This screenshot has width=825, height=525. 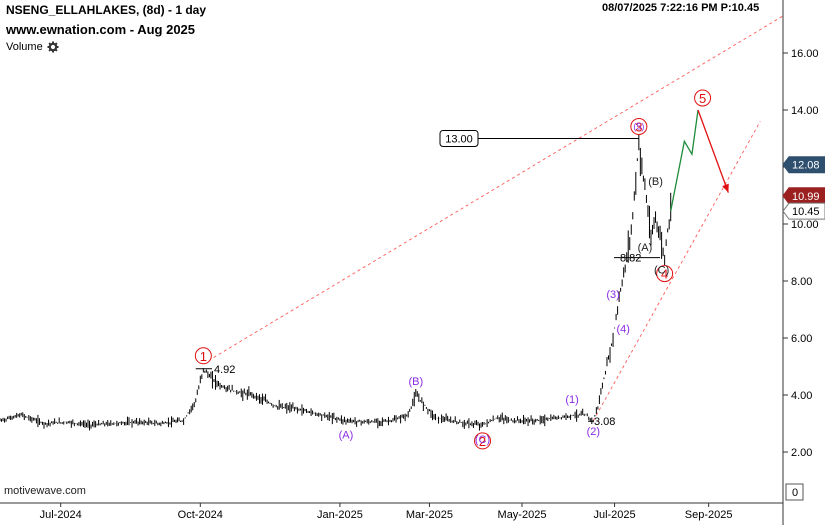 What do you see at coordinates (340, 515) in the screenshot?
I see `x-tick-label: Jan-2025` at bounding box center [340, 515].